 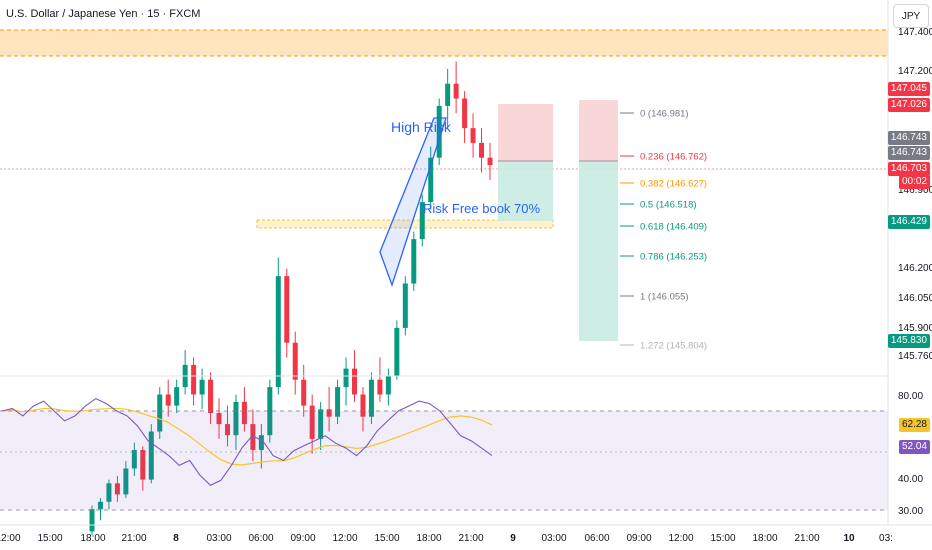 What do you see at coordinates (525, 191) in the screenshot?
I see `position-1-target-box` at bounding box center [525, 191].